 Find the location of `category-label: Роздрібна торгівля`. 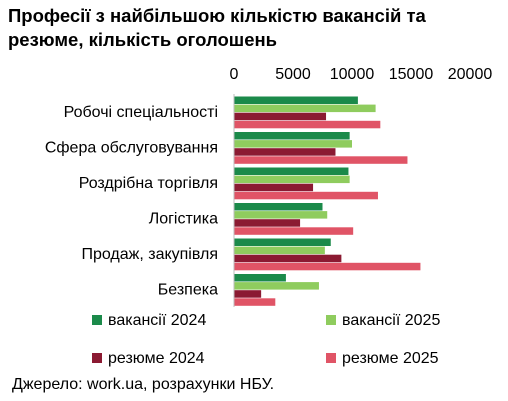

category-label: Роздрібна торгівля is located at coordinates (148, 183).